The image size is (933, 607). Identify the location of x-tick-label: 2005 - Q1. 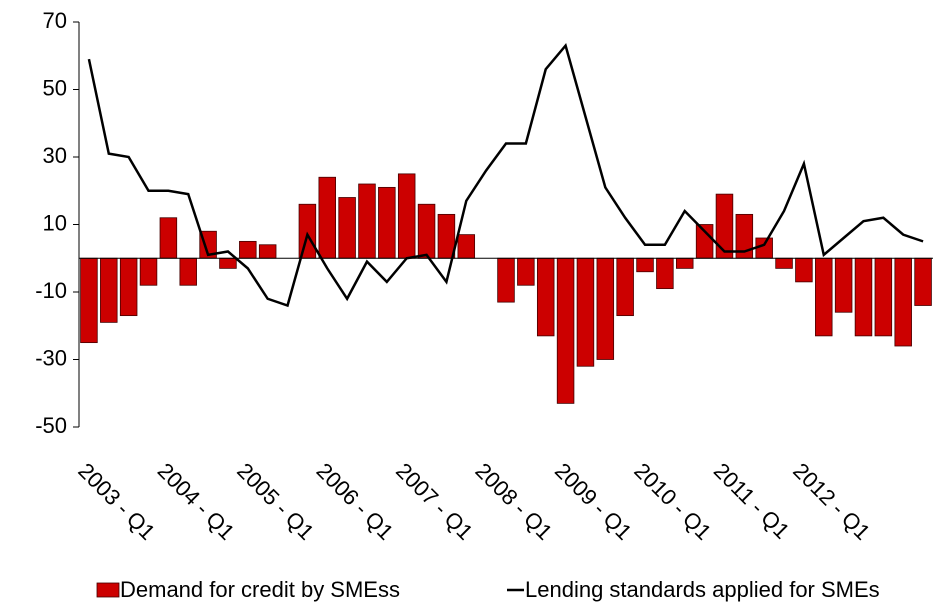
(275, 501).